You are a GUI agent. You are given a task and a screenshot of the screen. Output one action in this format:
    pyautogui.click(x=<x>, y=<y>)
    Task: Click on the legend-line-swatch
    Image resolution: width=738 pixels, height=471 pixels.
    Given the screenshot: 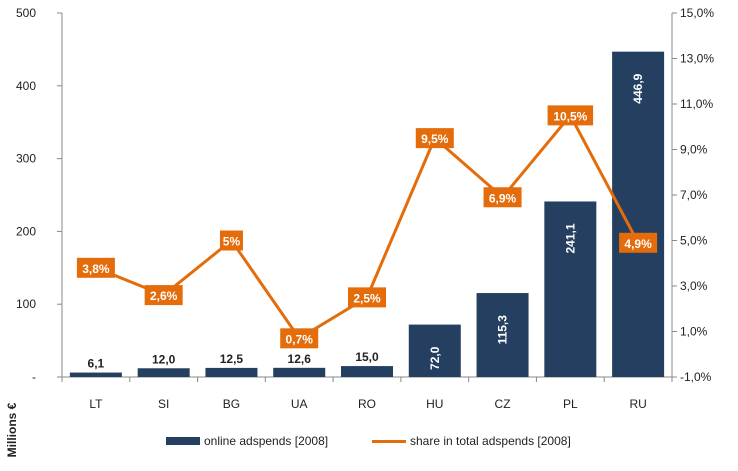 What is the action you would take?
    pyautogui.click(x=389, y=441)
    